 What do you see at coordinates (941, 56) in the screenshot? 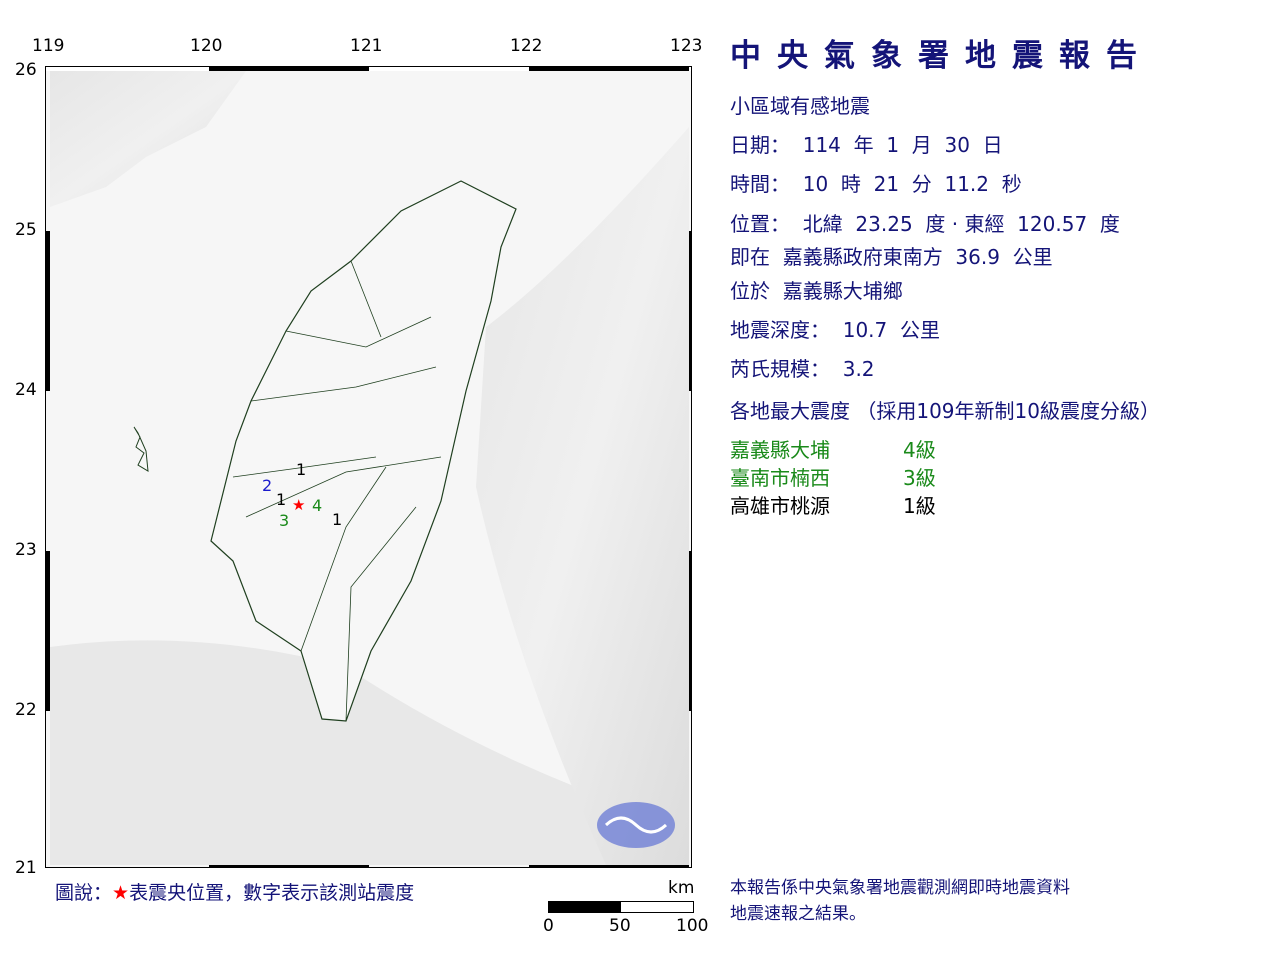
I see `report-title: 中央氣象署地震報告` at bounding box center [941, 56].